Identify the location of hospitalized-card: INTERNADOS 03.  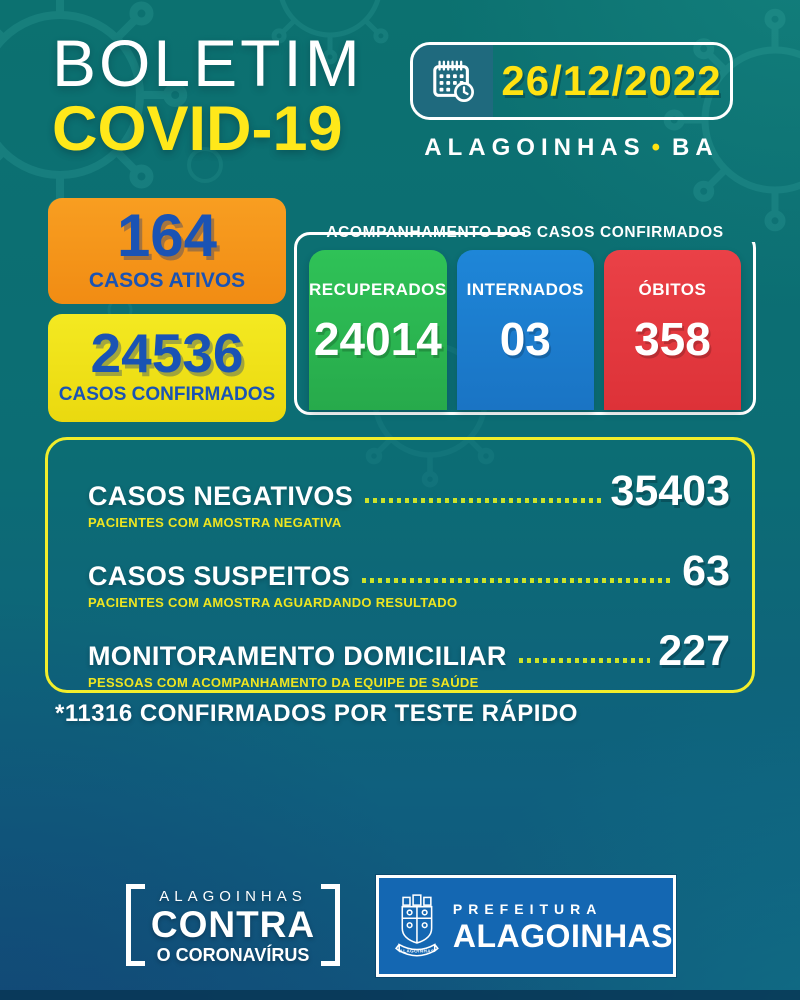
(525, 330).